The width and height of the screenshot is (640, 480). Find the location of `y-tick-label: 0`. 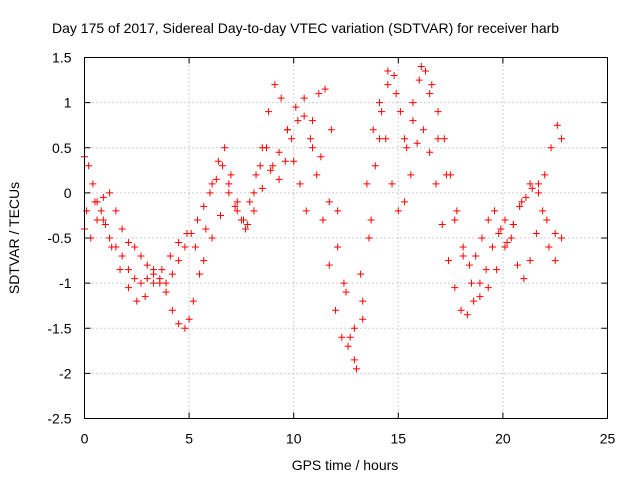

y-tick-label: 0 is located at coordinates (68, 193).